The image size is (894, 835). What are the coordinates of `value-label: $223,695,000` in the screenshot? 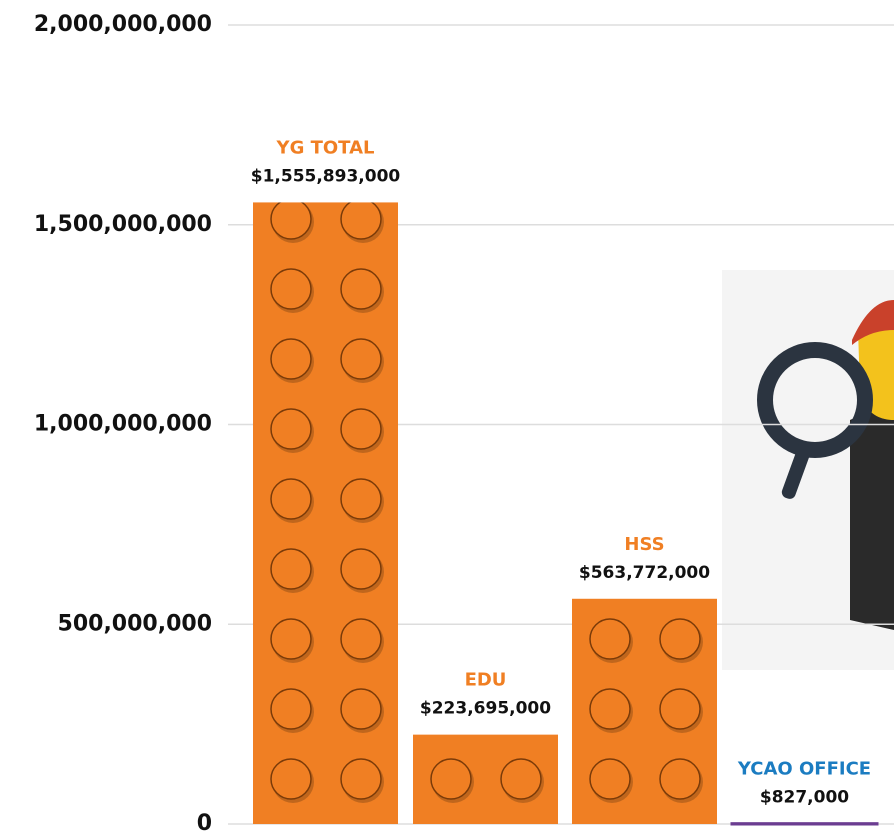 It's located at (485, 709).